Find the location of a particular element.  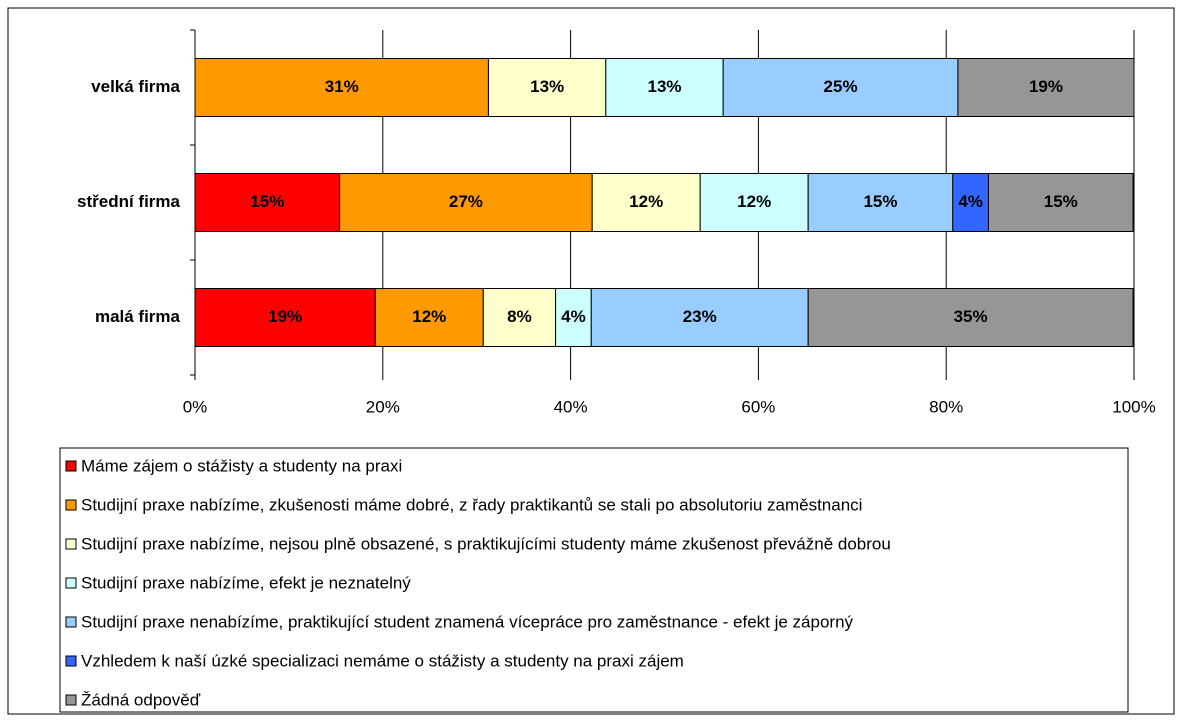

data-label: 27% is located at coordinates (466, 201).